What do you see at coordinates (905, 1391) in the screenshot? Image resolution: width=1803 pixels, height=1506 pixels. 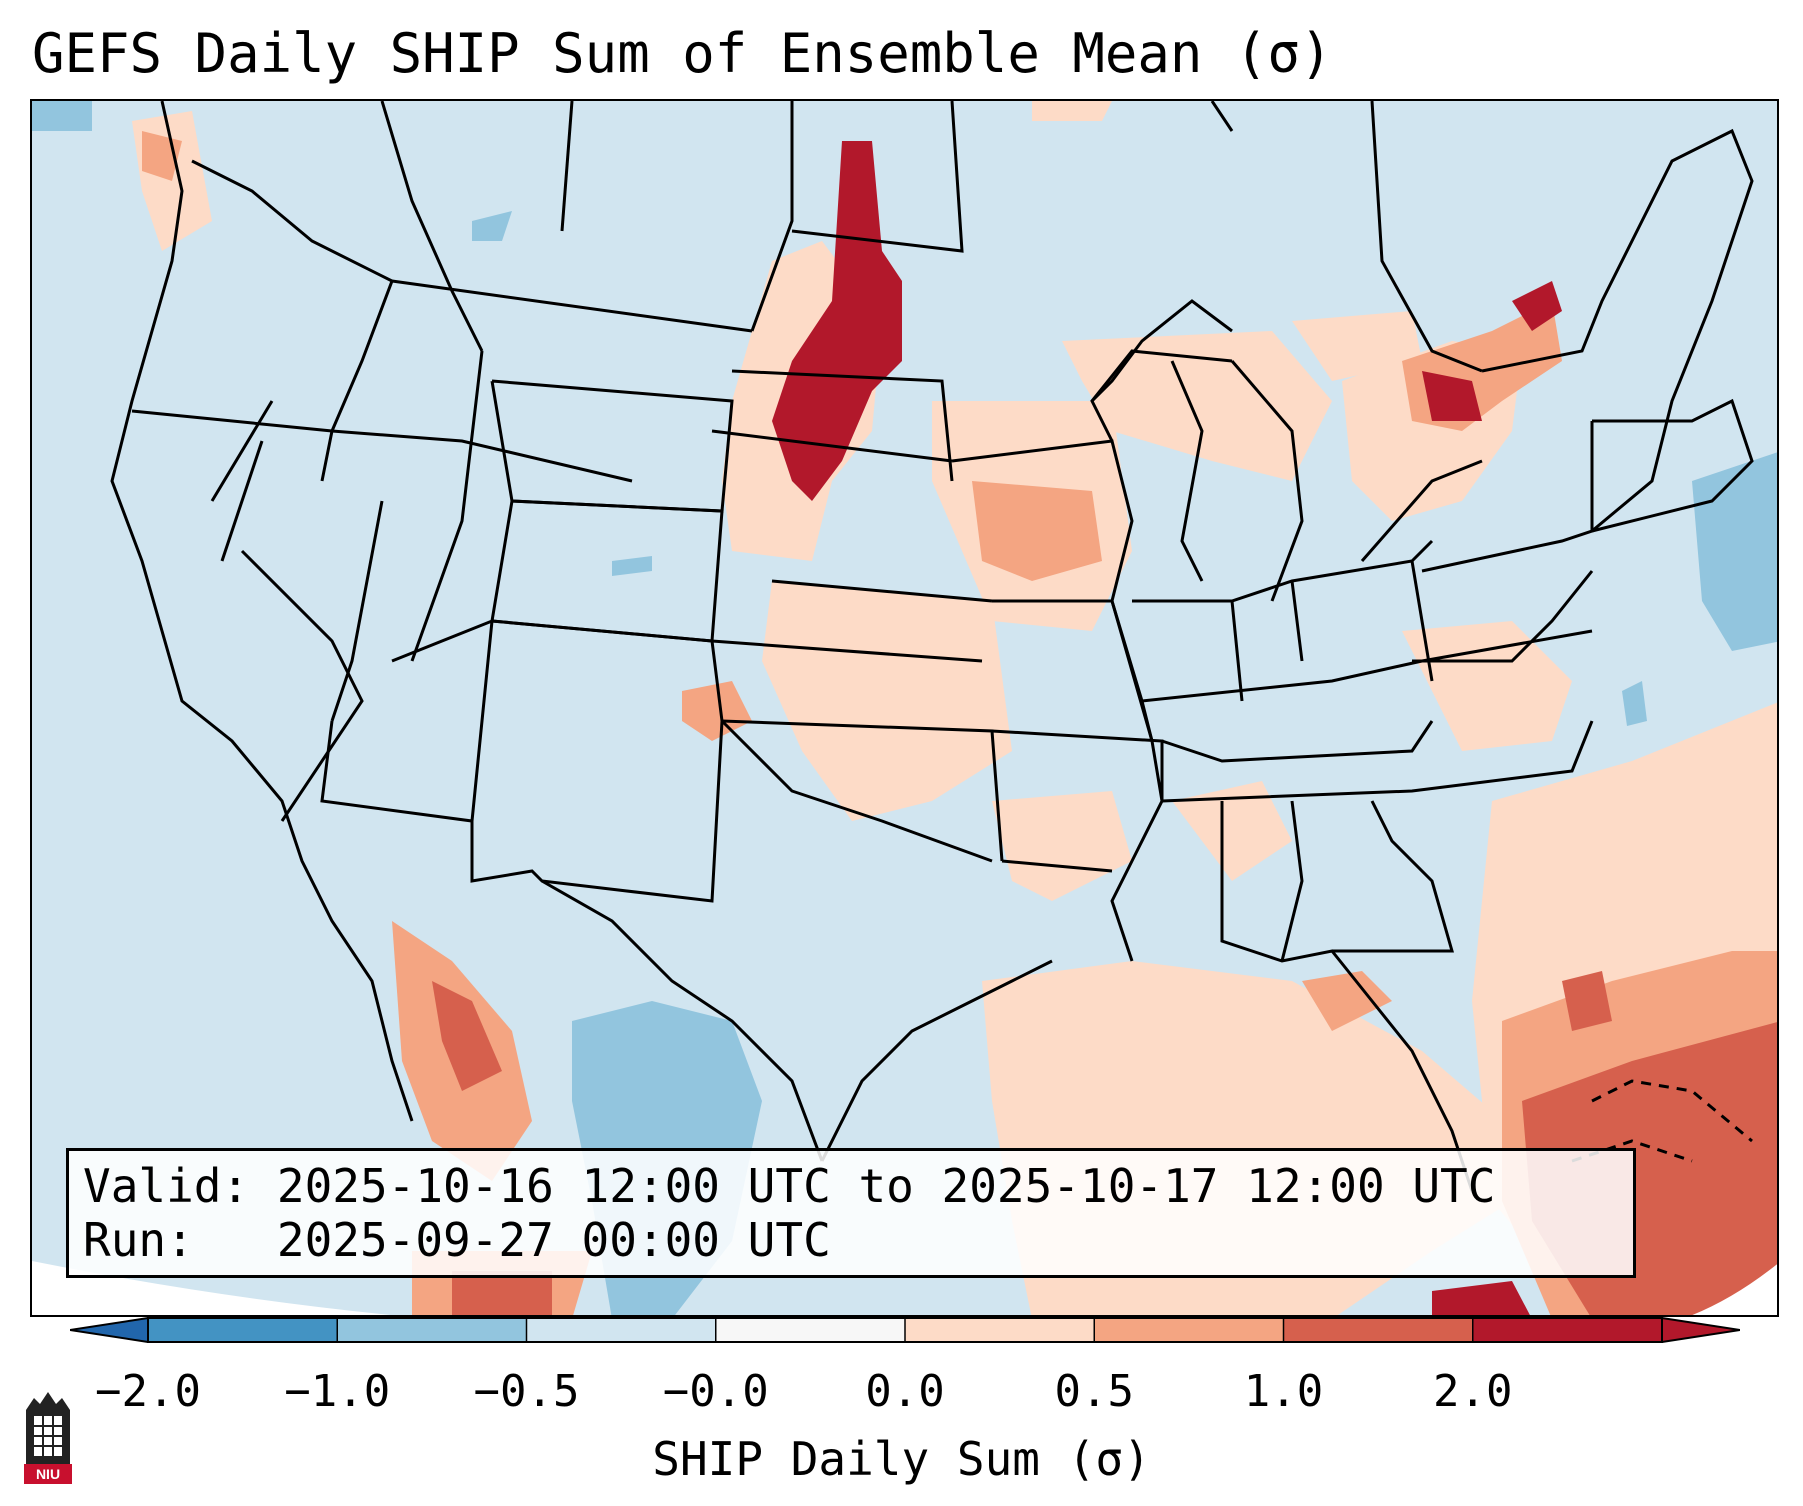 I see `colorbar-tick-label: 0.0` at bounding box center [905, 1391].